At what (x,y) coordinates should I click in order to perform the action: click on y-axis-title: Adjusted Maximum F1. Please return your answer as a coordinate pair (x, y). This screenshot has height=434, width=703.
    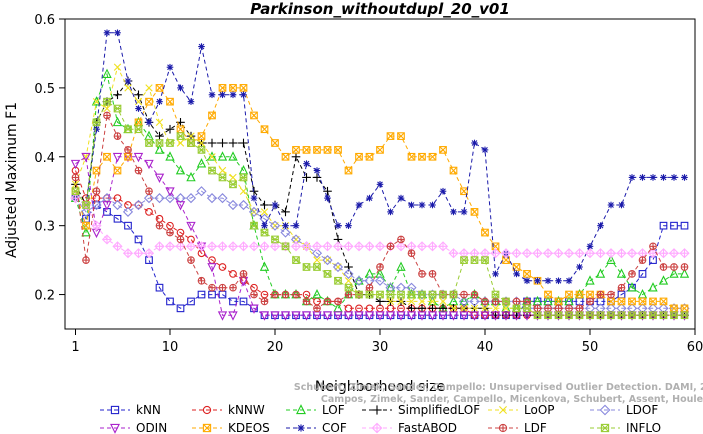
    Looking at the image, I should click on (12, 180).